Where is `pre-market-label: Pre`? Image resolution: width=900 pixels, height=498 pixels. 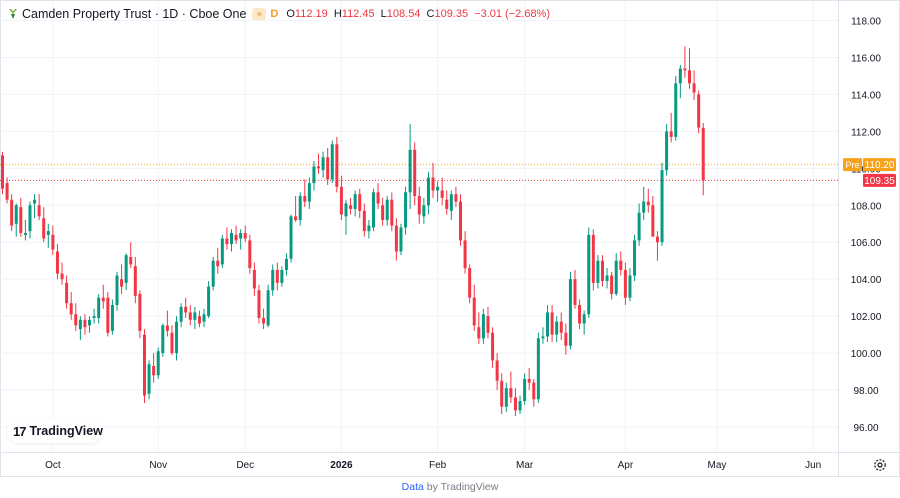
pre-market-label: Pre is located at coordinates (852, 165).